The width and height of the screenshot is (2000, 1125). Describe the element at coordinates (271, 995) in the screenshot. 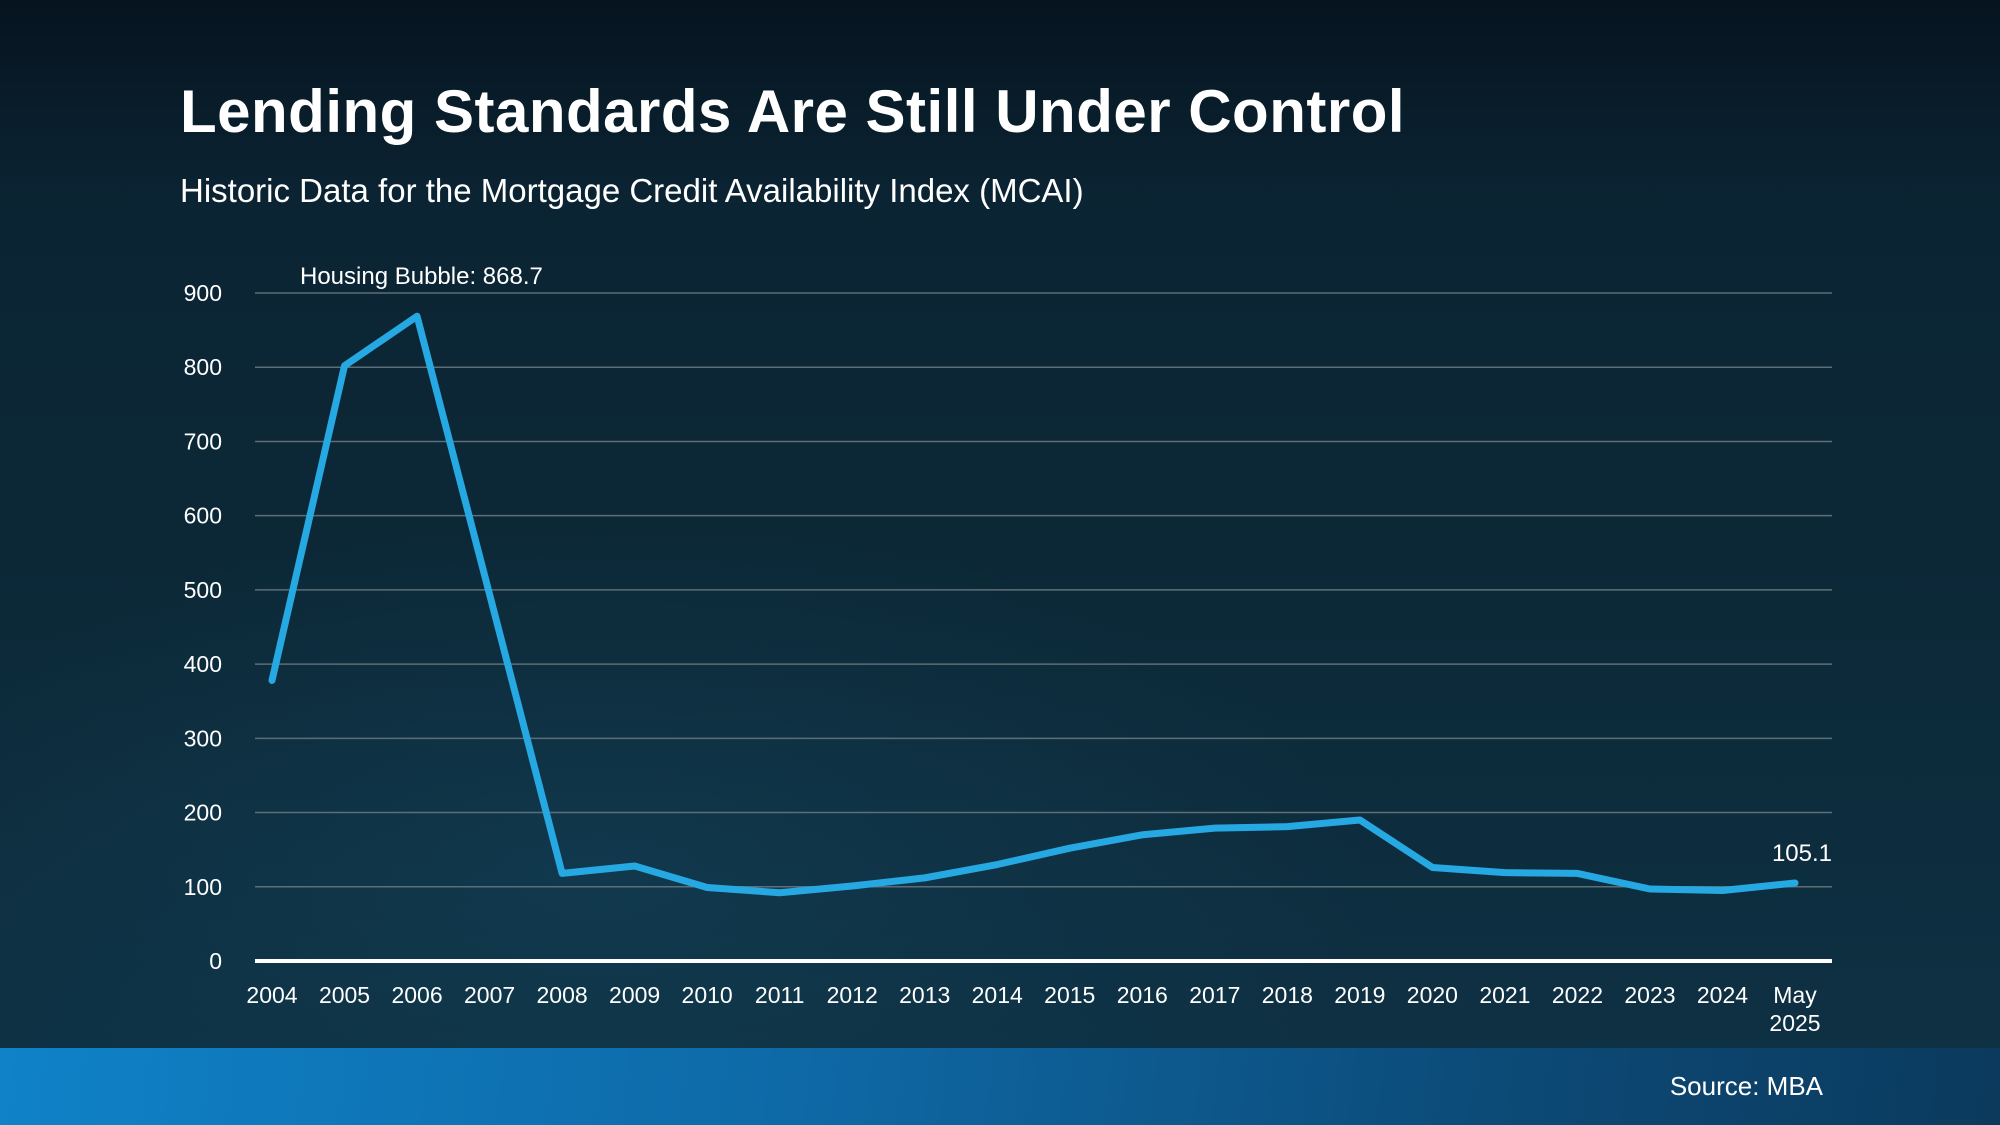

I see `x-tick-label: 2004` at that location.